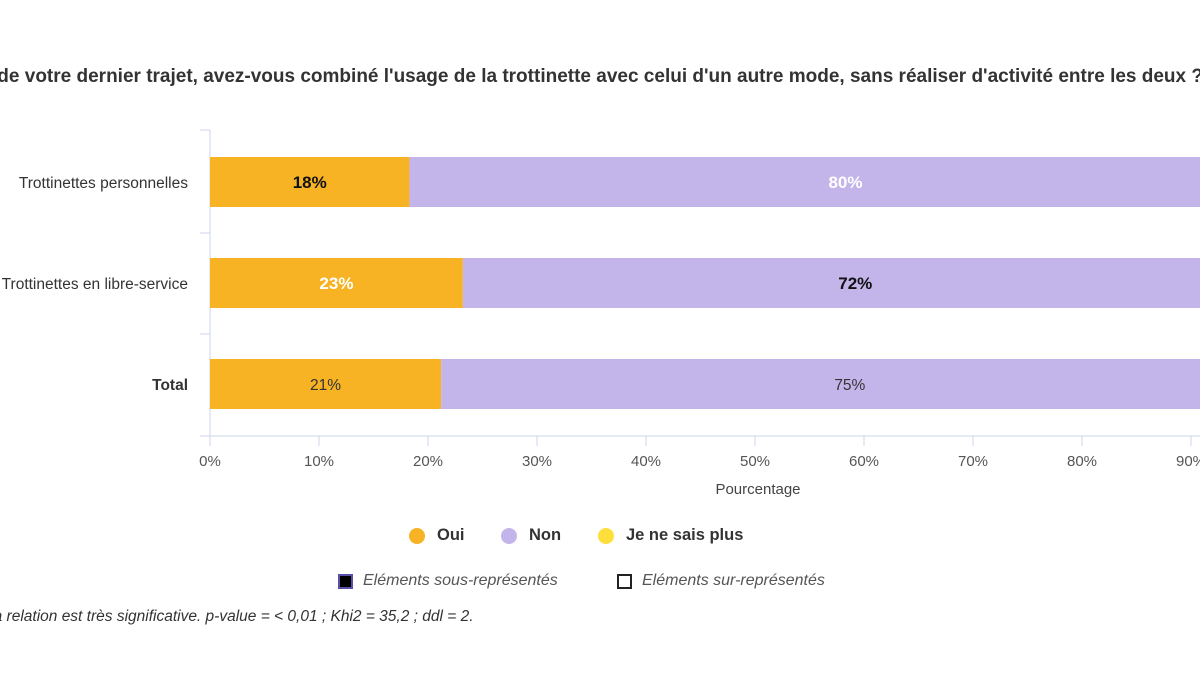 This screenshot has height=675, width=1200. I want to click on x-tick-label: 30%, so click(537, 461).